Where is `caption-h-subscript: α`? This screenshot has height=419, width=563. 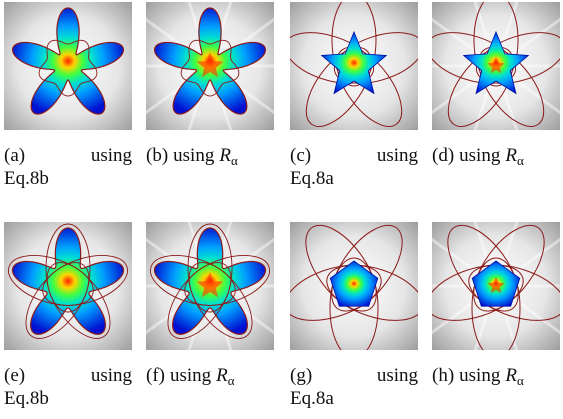 caption-h-subscript: α is located at coordinates (520, 380).